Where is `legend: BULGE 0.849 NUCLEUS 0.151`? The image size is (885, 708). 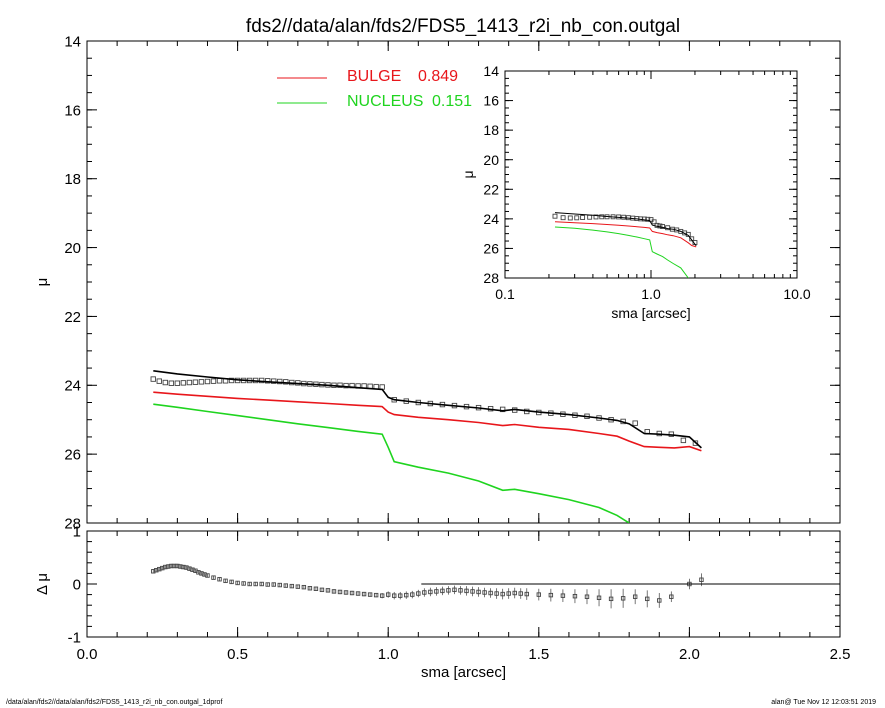 legend: BULGE 0.849 NUCLEUS 0.151 is located at coordinates (374, 89).